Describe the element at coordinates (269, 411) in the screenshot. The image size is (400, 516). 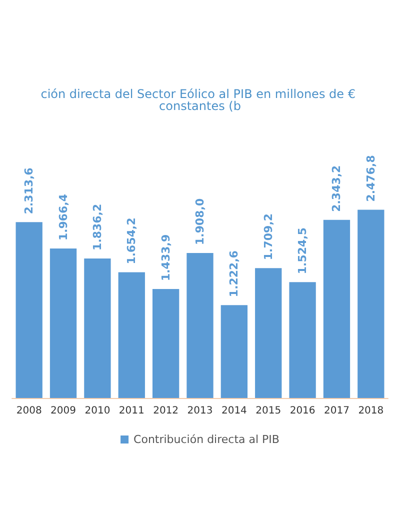
I see `x-tick-label: 2015` at that location.